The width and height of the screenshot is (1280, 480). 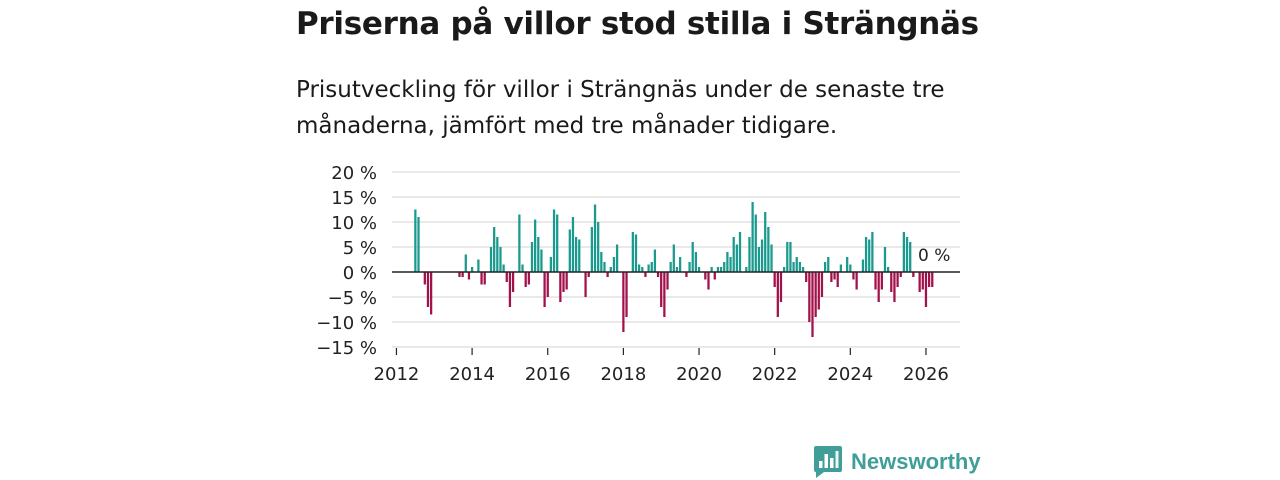 What do you see at coordinates (397, 374) in the screenshot?
I see `x-tick-label: 2012` at bounding box center [397, 374].